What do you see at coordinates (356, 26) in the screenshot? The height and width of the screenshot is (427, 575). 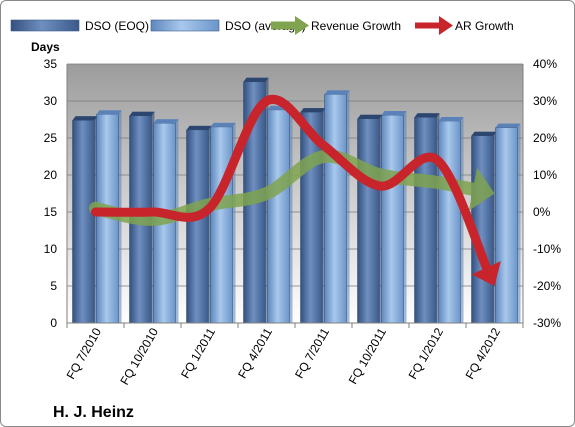 I see `legend-label: Revenue Growth` at bounding box center [356, 26].